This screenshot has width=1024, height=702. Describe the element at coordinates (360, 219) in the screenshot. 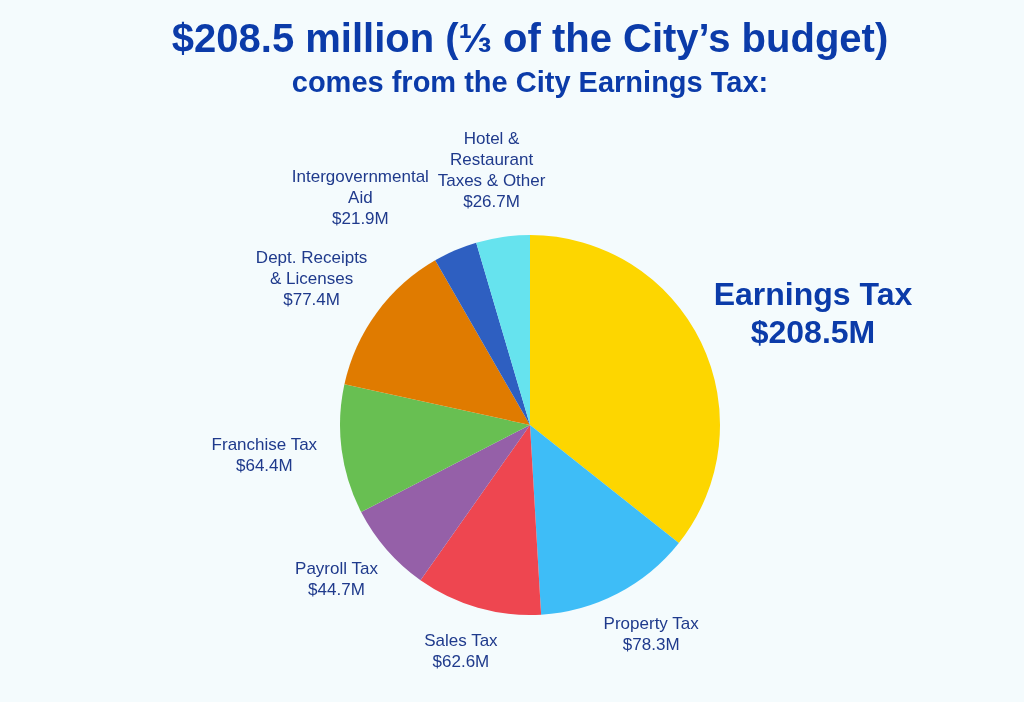

I see `data-label: $21.9M` at that location.